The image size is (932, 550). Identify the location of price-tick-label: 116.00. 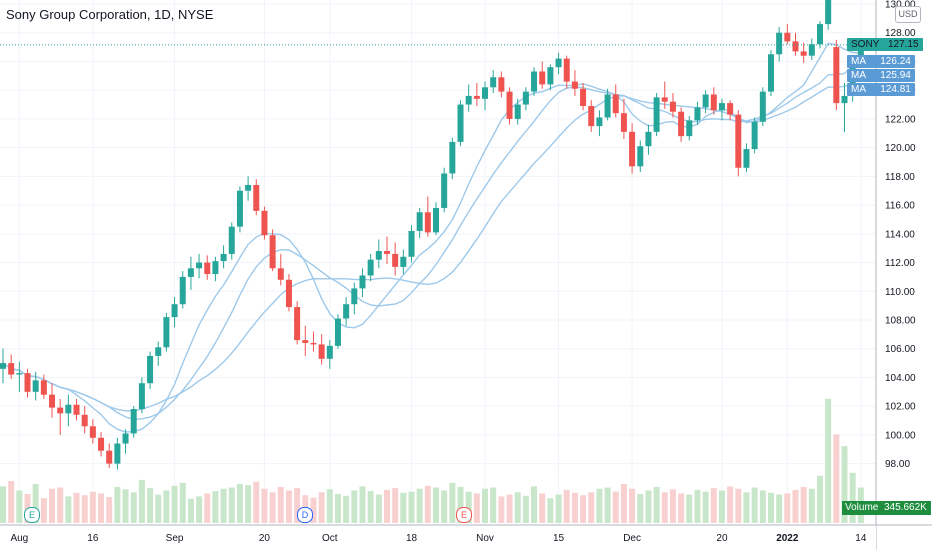
(900, 206).